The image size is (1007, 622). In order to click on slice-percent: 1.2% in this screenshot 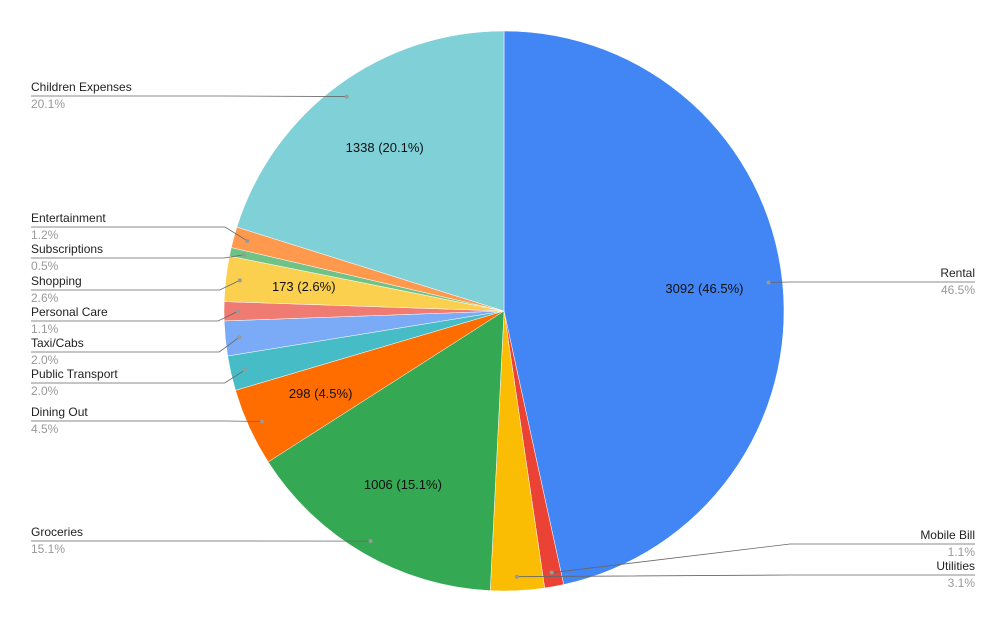, I will do `click(45, 235)`.